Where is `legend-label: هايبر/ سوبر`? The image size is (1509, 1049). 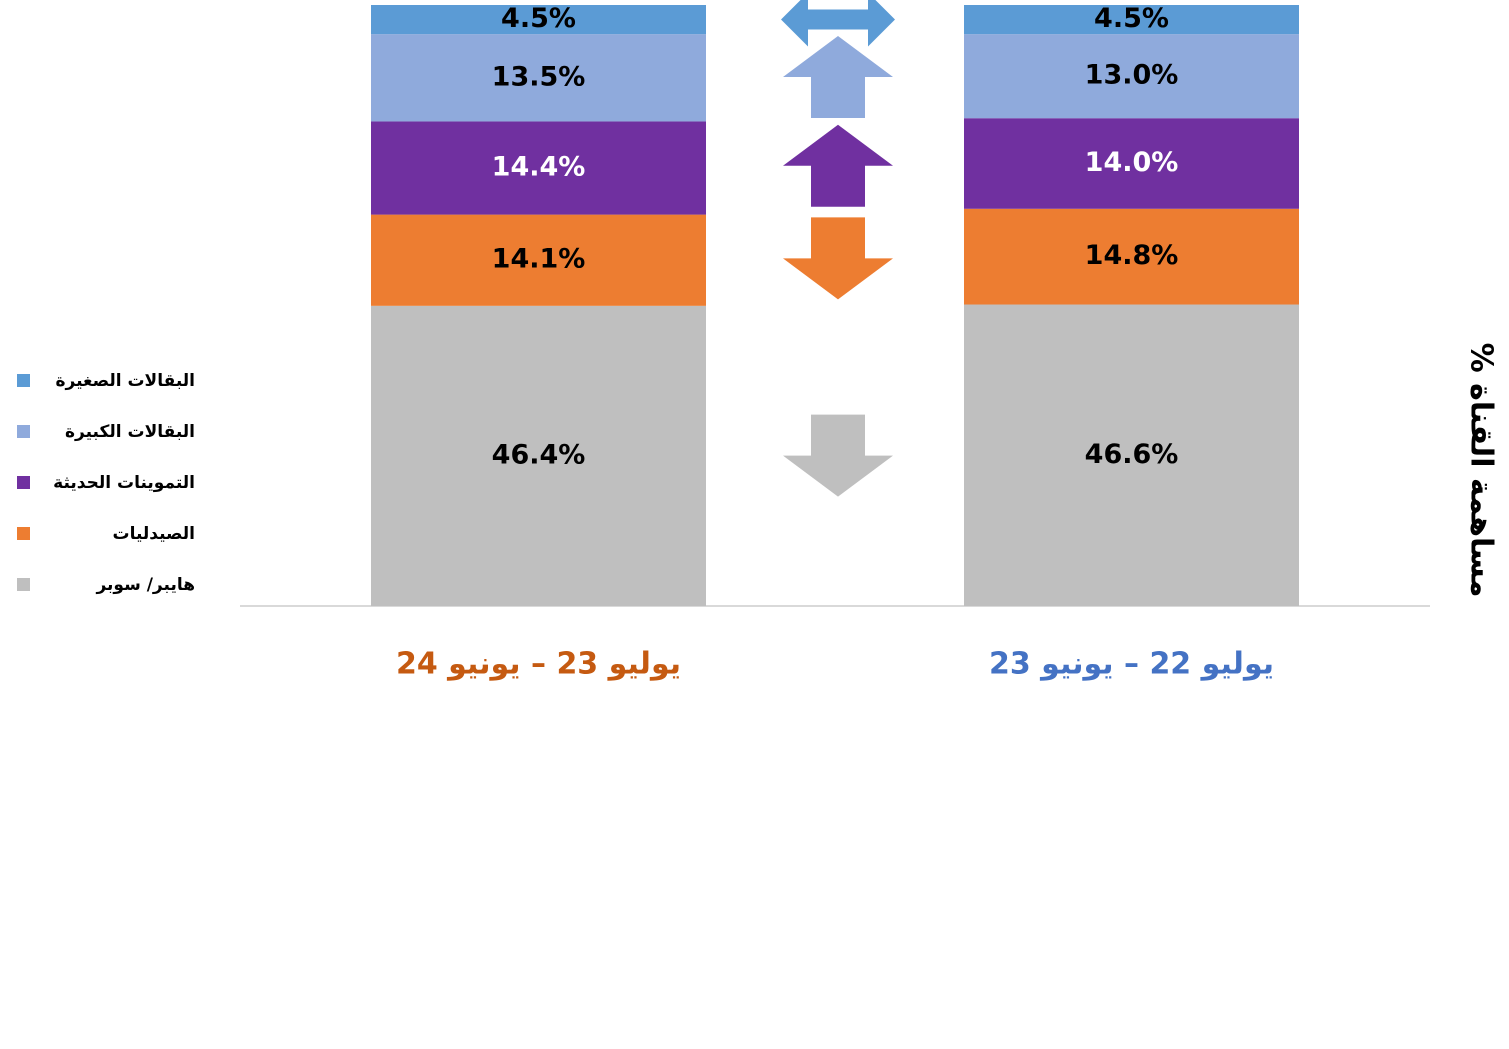
legend-label: هايبر/ سوبر is located at coordinates (145, 585).